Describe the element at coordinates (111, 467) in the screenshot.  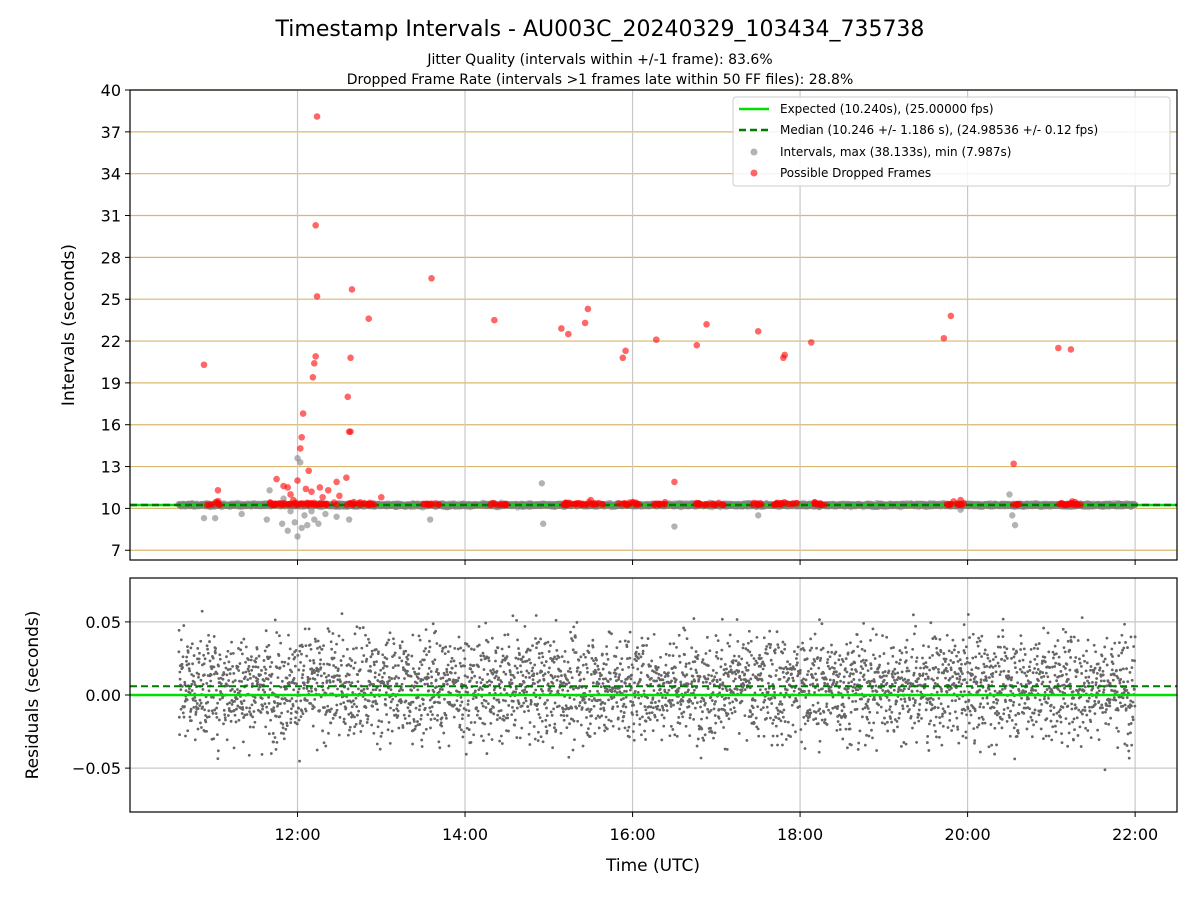
I see `top-y-tick-label: 13` at that location.